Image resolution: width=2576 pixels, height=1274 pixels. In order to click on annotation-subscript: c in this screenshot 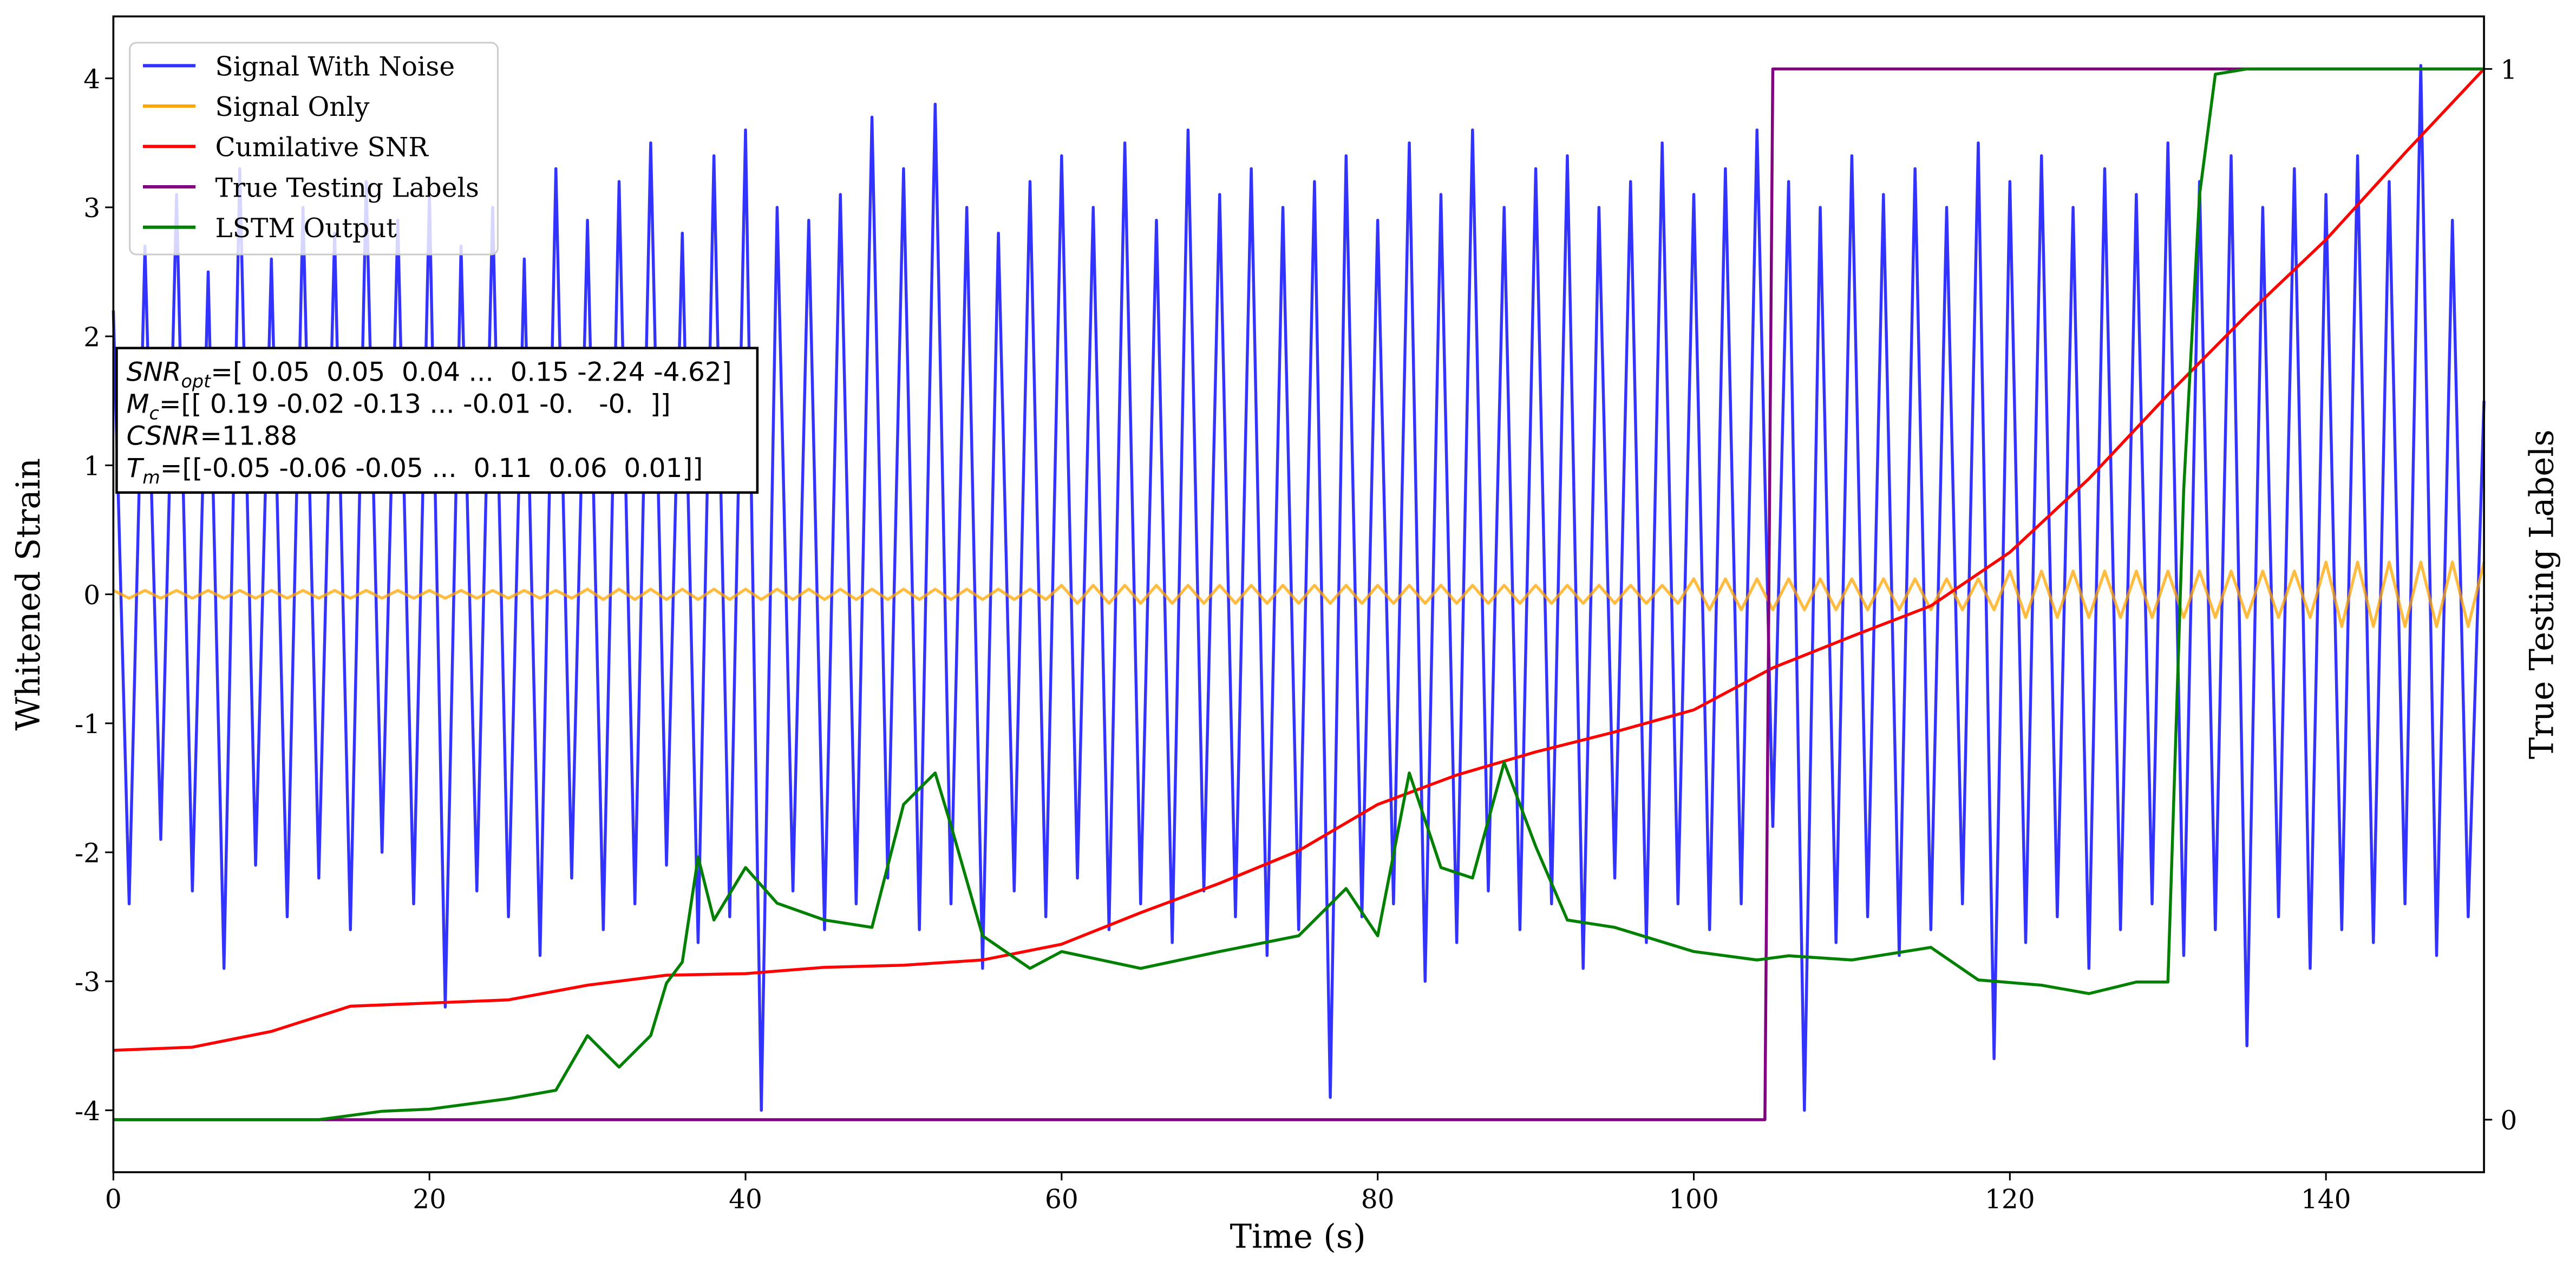, I will do `click(154, 413)`.